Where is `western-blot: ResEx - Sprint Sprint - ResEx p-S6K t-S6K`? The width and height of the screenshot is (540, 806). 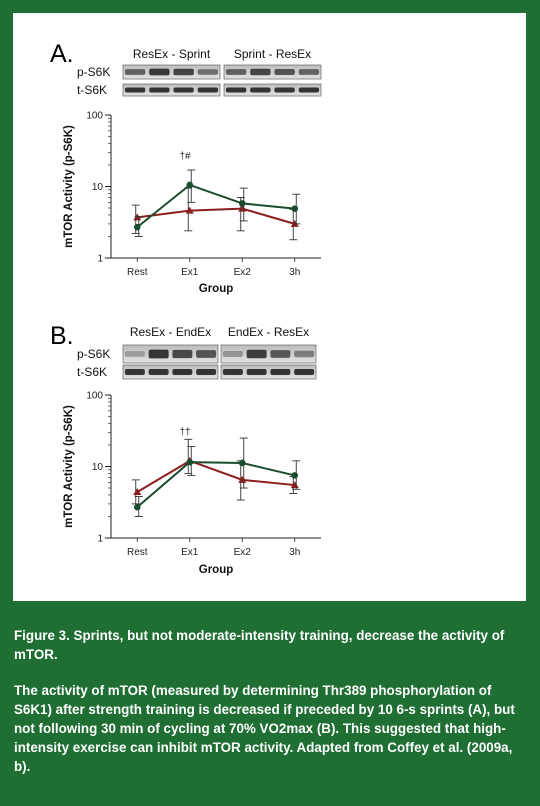 western-blot: ResEx - Sprint Sprint - ResEx p-S6K t-S6K is located at coordinates (199, 72).